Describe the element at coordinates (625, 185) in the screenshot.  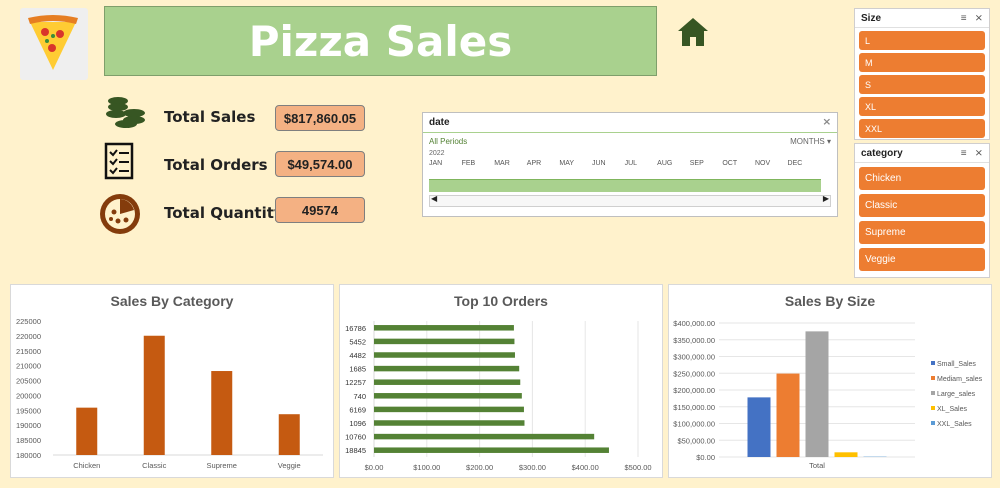
I see `timeline-selection-bar` at that location.